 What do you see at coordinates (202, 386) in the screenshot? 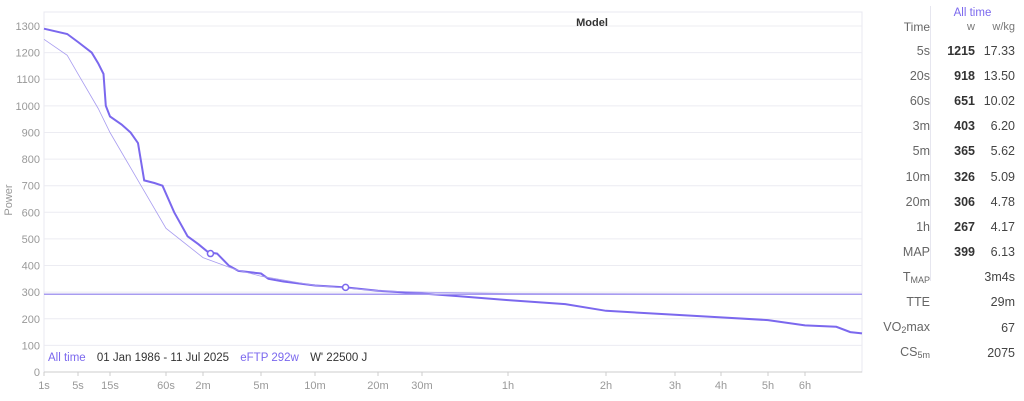
I see `x-tick-label: 2m` at bounding box center [202, 386].